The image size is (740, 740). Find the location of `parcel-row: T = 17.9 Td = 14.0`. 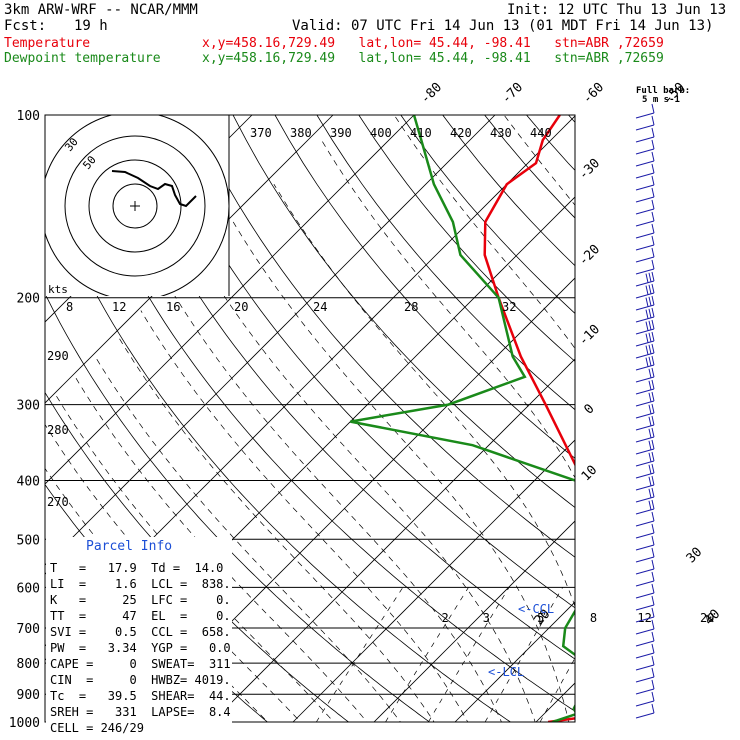

parcel-row: T = 17.9 Td = 14.0 is located at coordinates (137, 568).